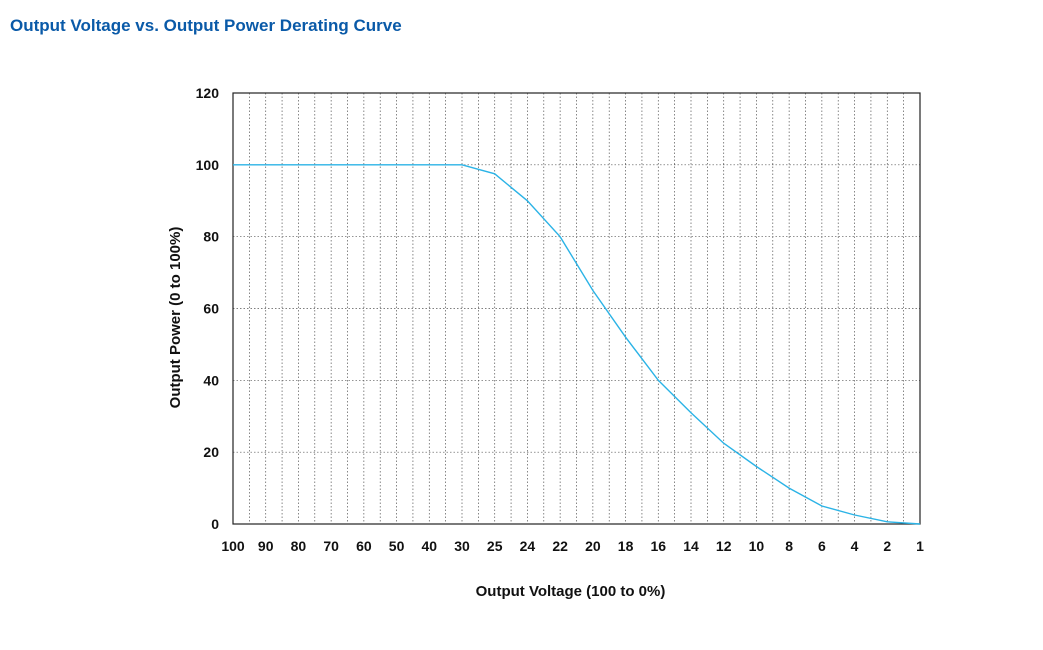 This screenshot has width=1043, height=650. What do you see at coordinates (462, 546) in the screenshot?
I see `x-tick-label: 30` at bounding box center [462, 546].